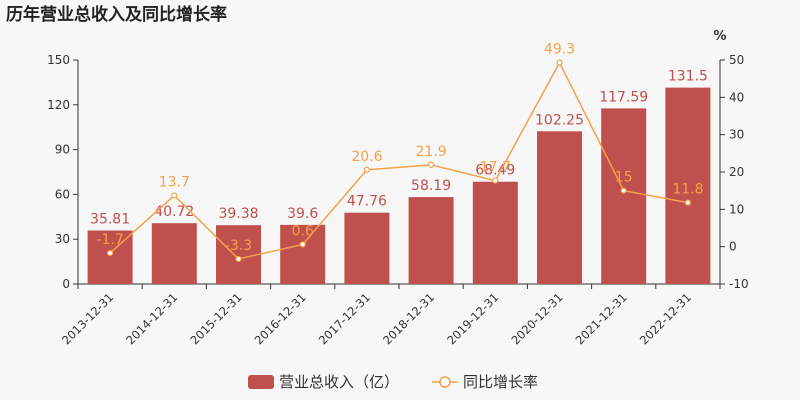 This screenshot has height=400, width=800. Describe the element at coordinates (500, 382) in the screenshot. I see `legend-line-label: 同比增长率` at that location.